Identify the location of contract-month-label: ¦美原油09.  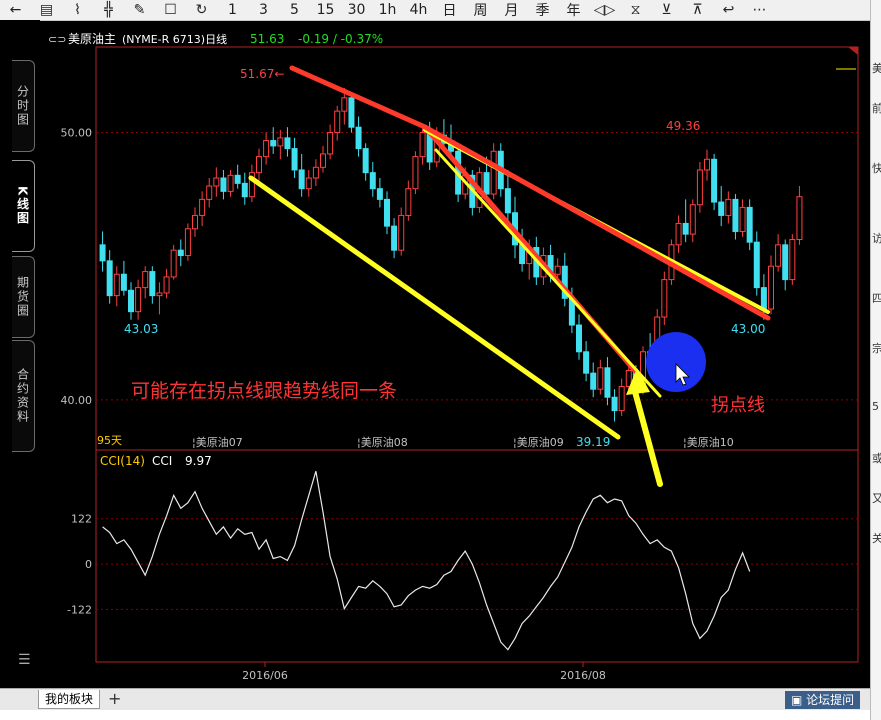
(538, 442).